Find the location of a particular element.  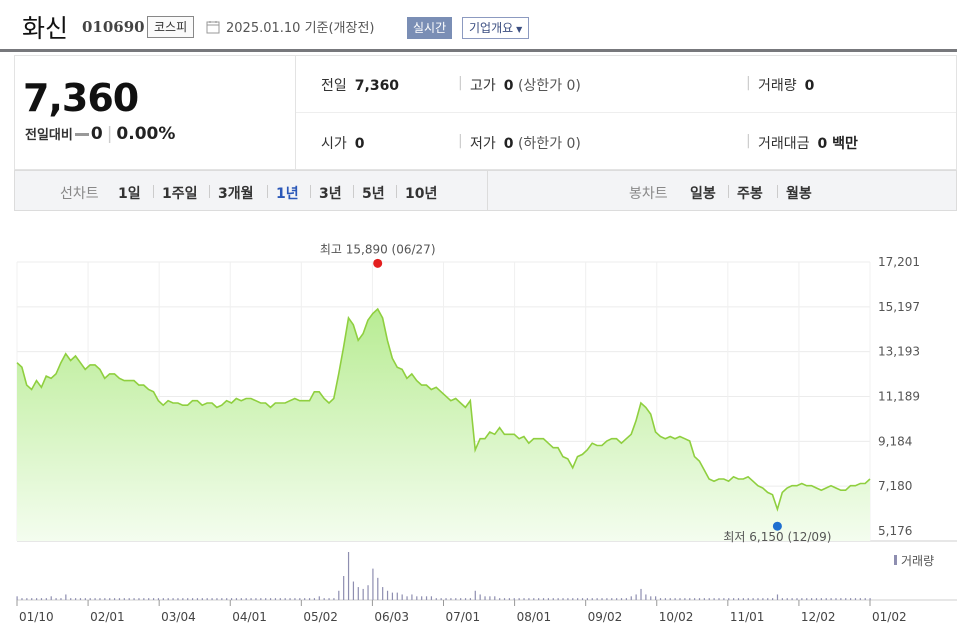

x-tick-label: 06/03 is located at coordinates (391, 617).